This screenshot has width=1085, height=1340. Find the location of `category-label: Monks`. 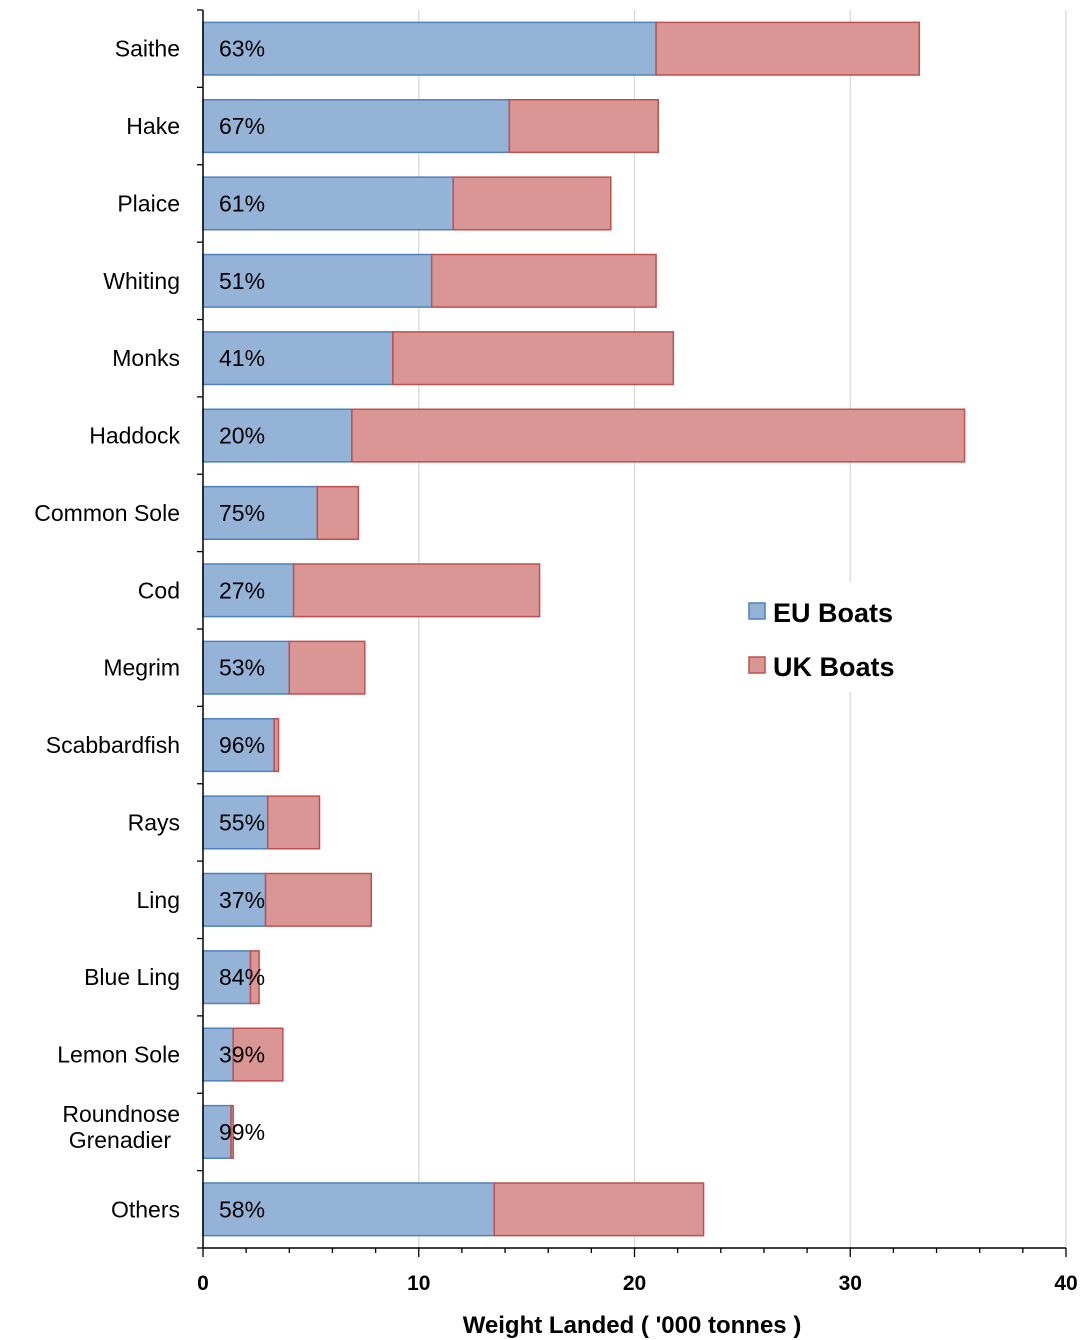

category-label: Monks is located at coordinates (146, 358).